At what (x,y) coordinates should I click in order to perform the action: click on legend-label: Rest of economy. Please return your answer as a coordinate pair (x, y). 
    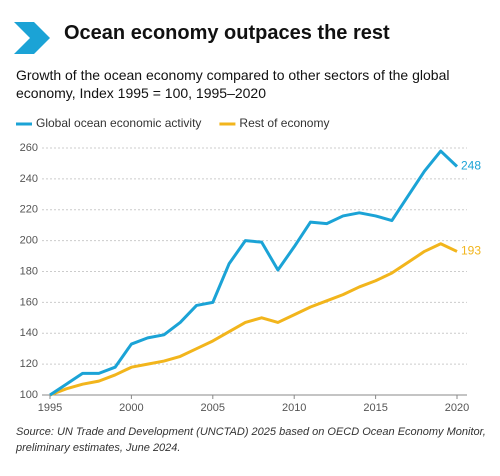
    Looking at the image, I should click on (284, 123).